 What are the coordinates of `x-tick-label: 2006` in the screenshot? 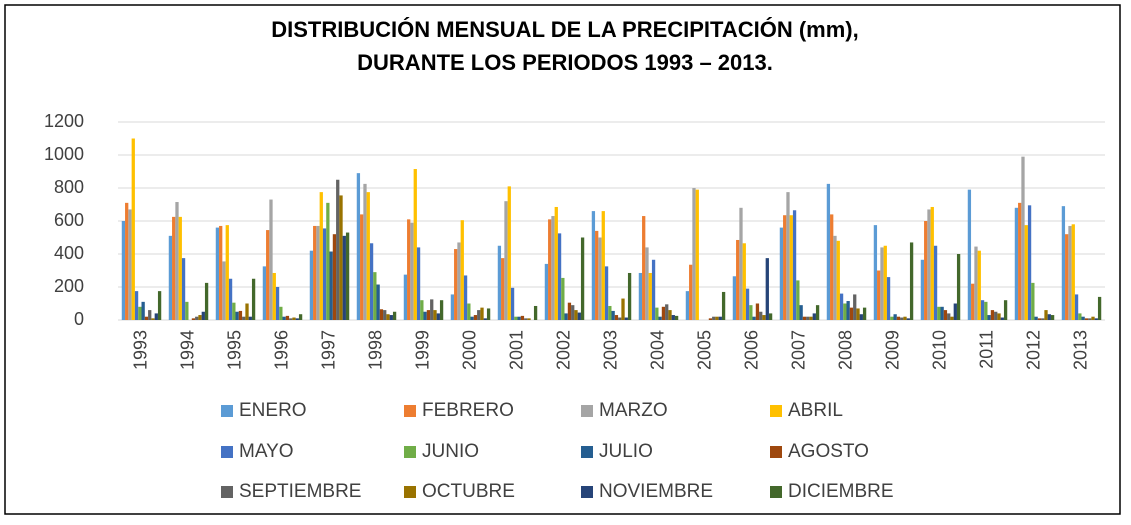 It's located at (751, 350).